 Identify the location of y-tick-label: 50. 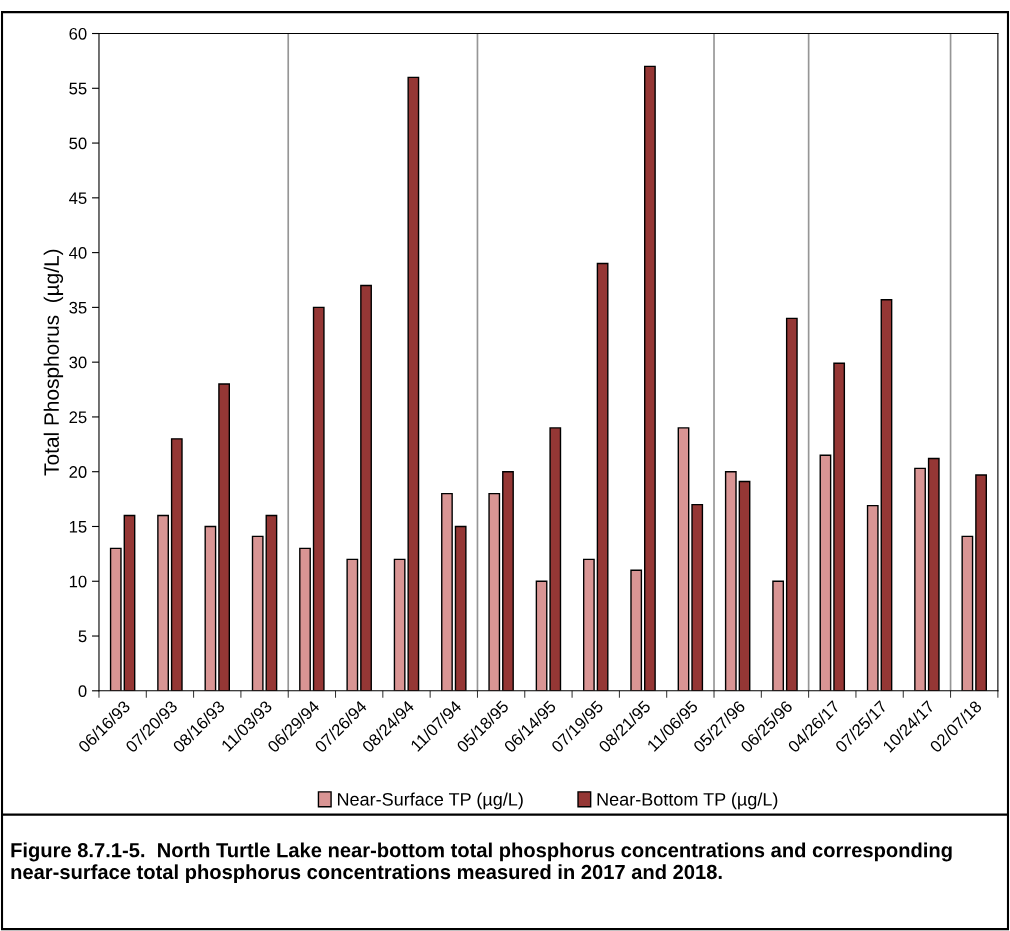
(78, 143).